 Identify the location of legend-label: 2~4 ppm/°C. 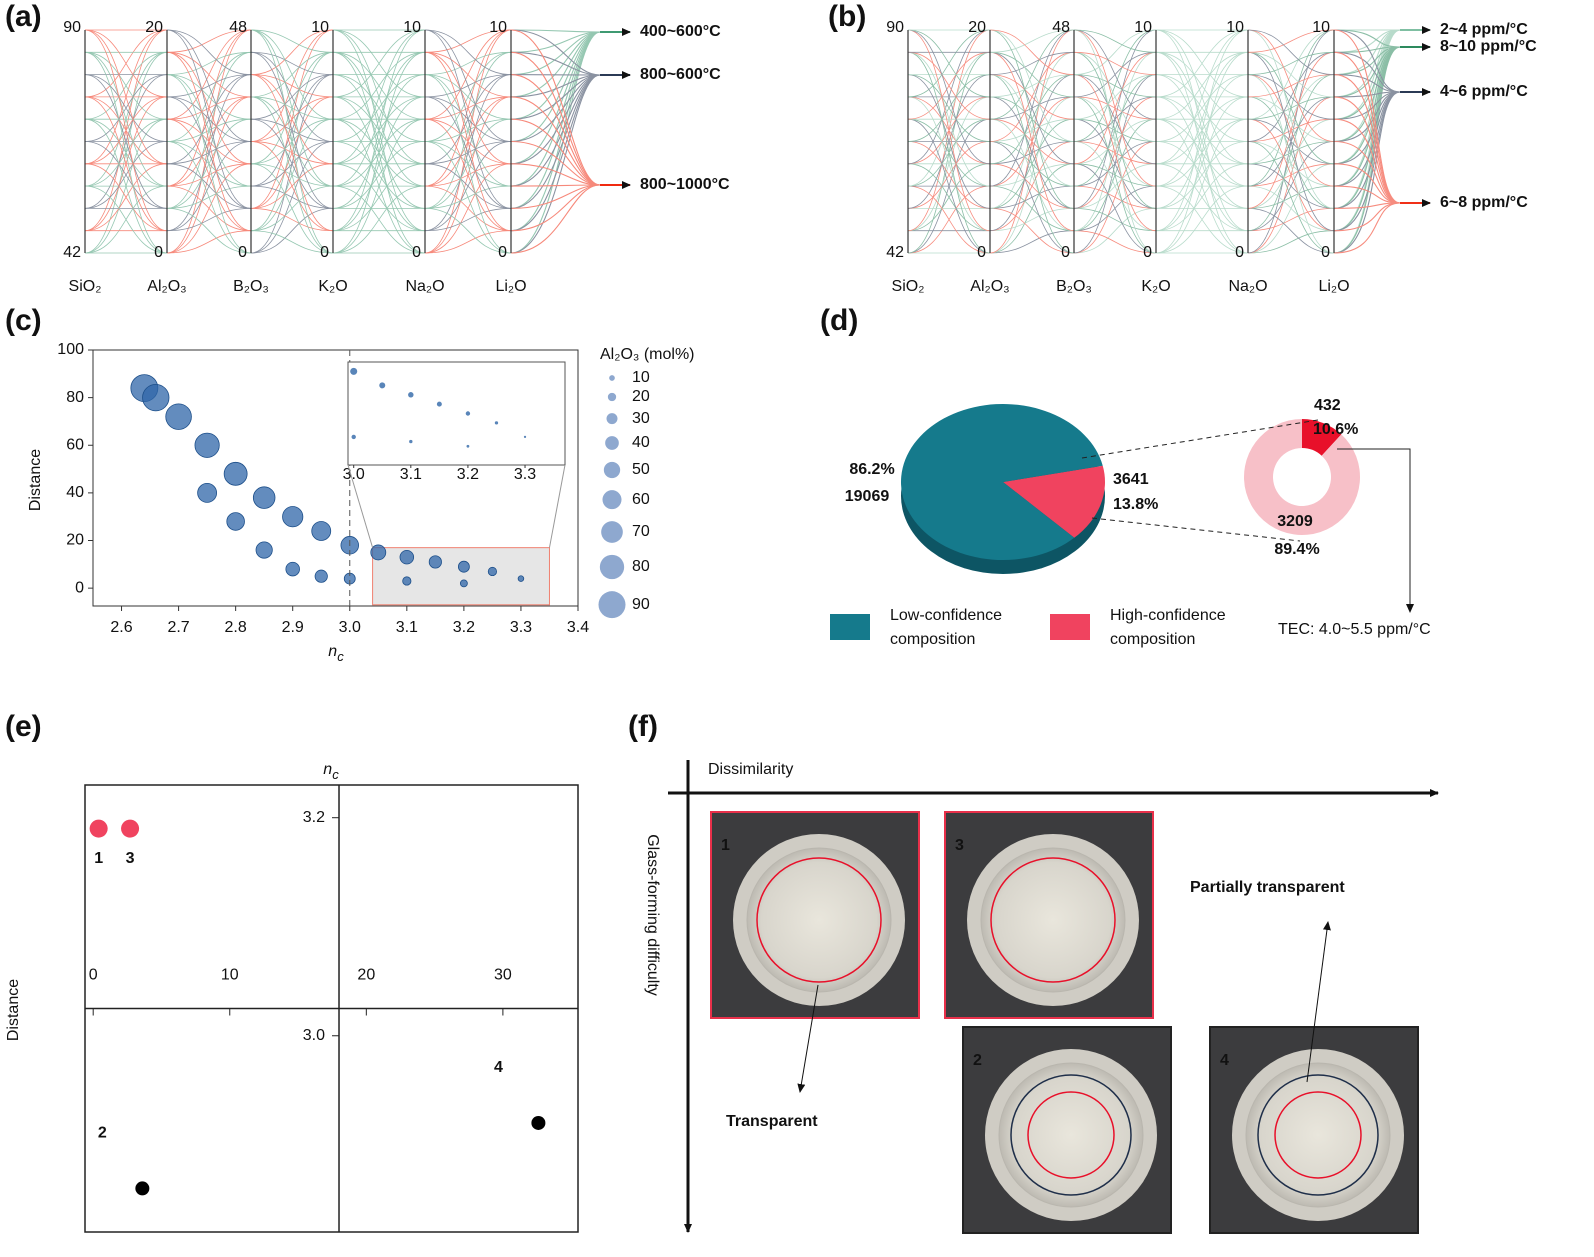
(1484, 29).